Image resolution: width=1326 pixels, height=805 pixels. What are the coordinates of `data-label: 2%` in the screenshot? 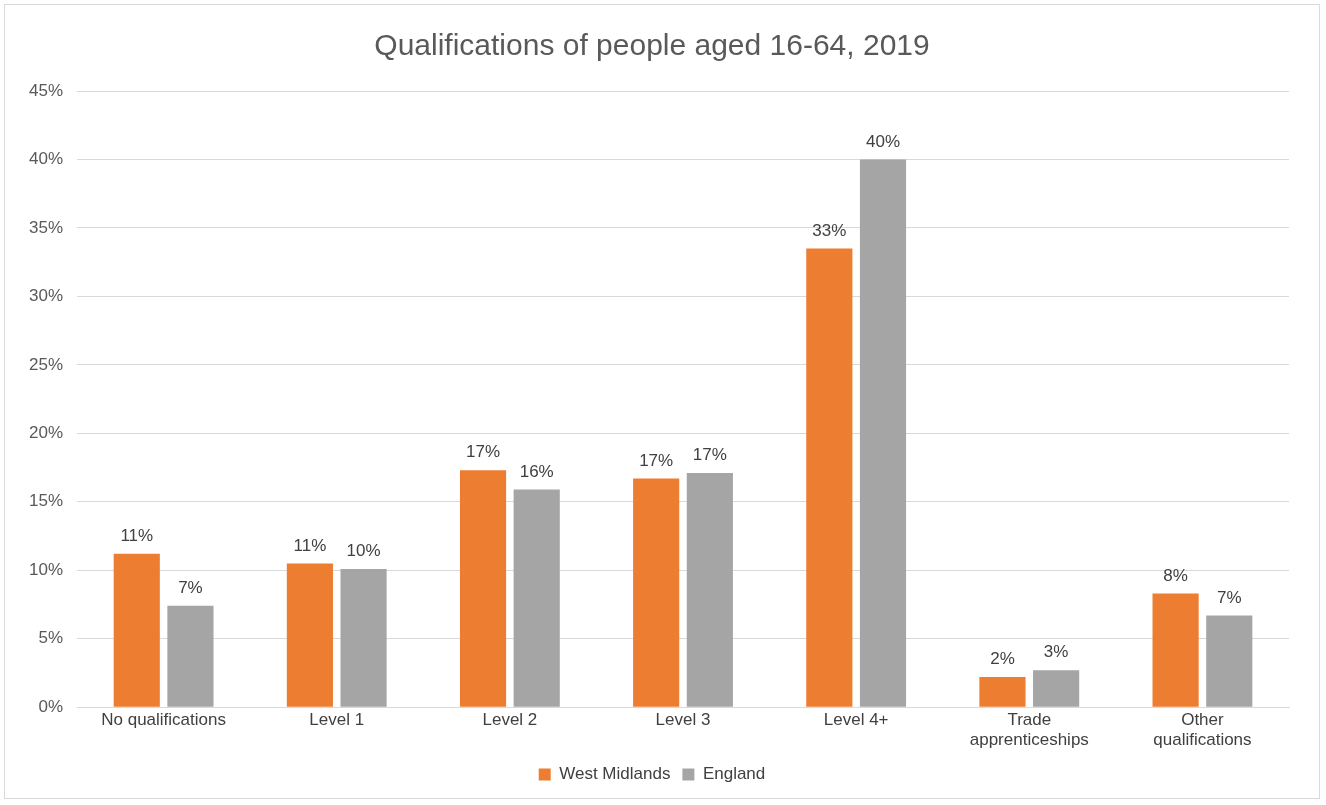 It's located at (1002, 659).